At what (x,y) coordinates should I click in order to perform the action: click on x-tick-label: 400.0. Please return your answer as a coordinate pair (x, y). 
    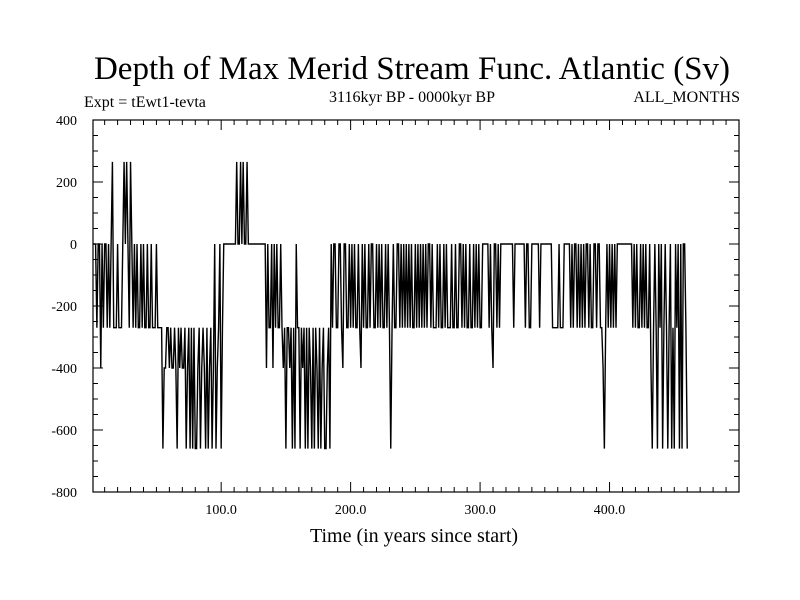
    Looking at the image, I should click on (610, 510).